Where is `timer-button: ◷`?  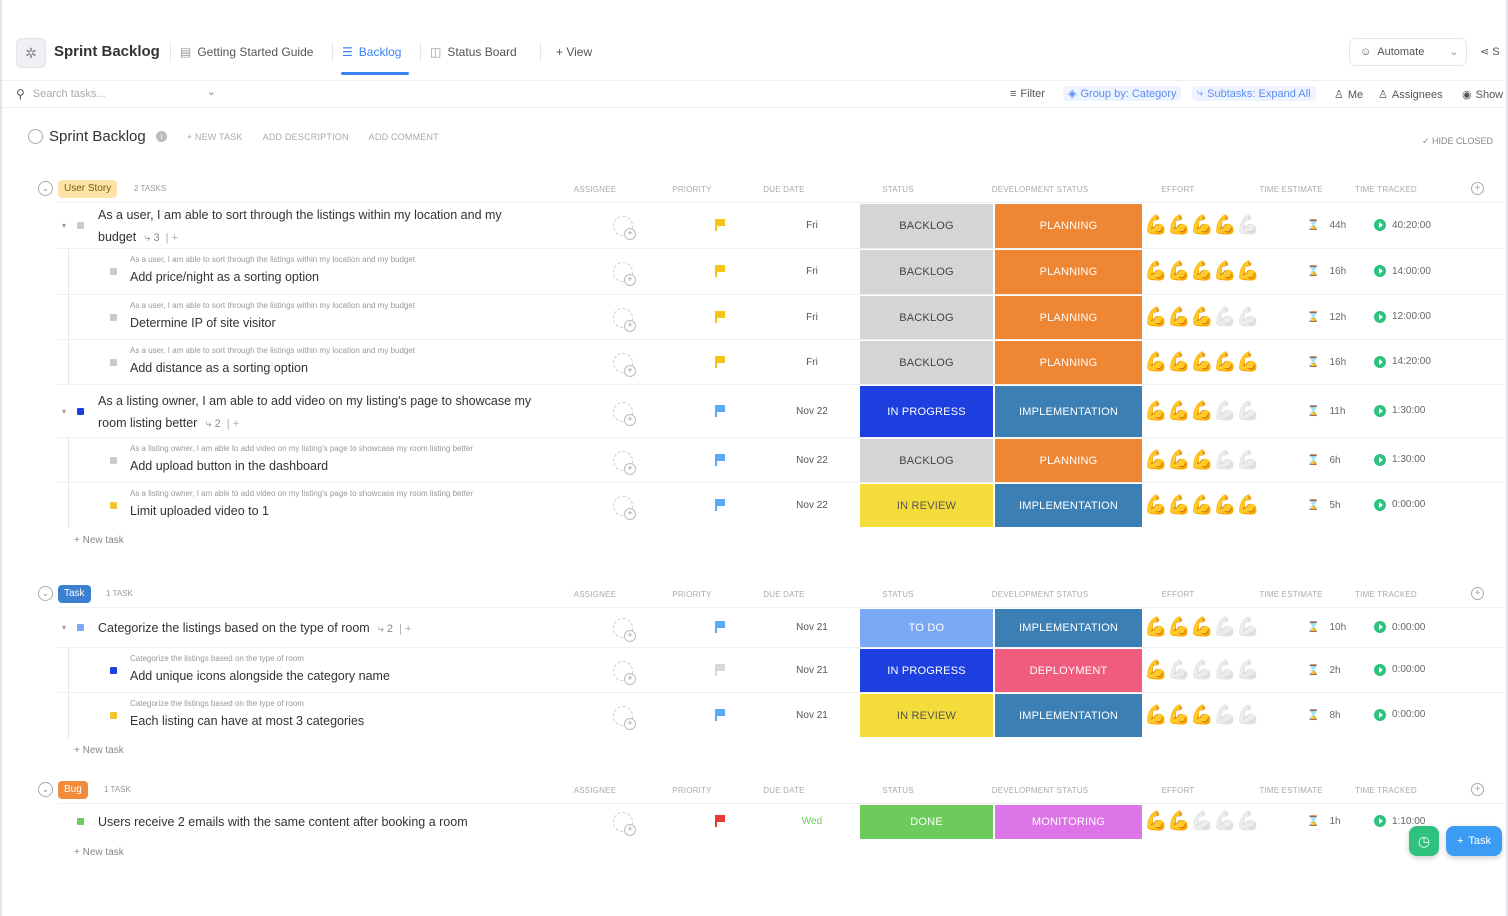
timer-button: ◷ is located at coordinates (1424, 841).